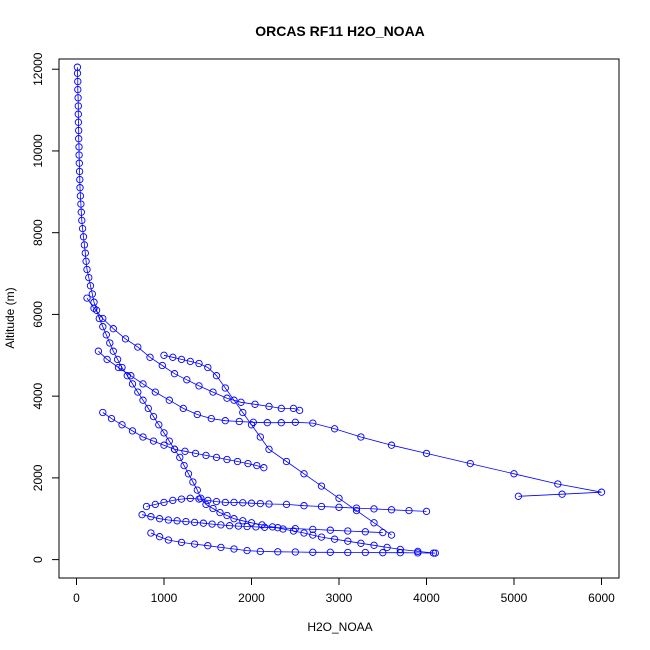  I want to click on x-tick-label: 1000, so click(164, 598).